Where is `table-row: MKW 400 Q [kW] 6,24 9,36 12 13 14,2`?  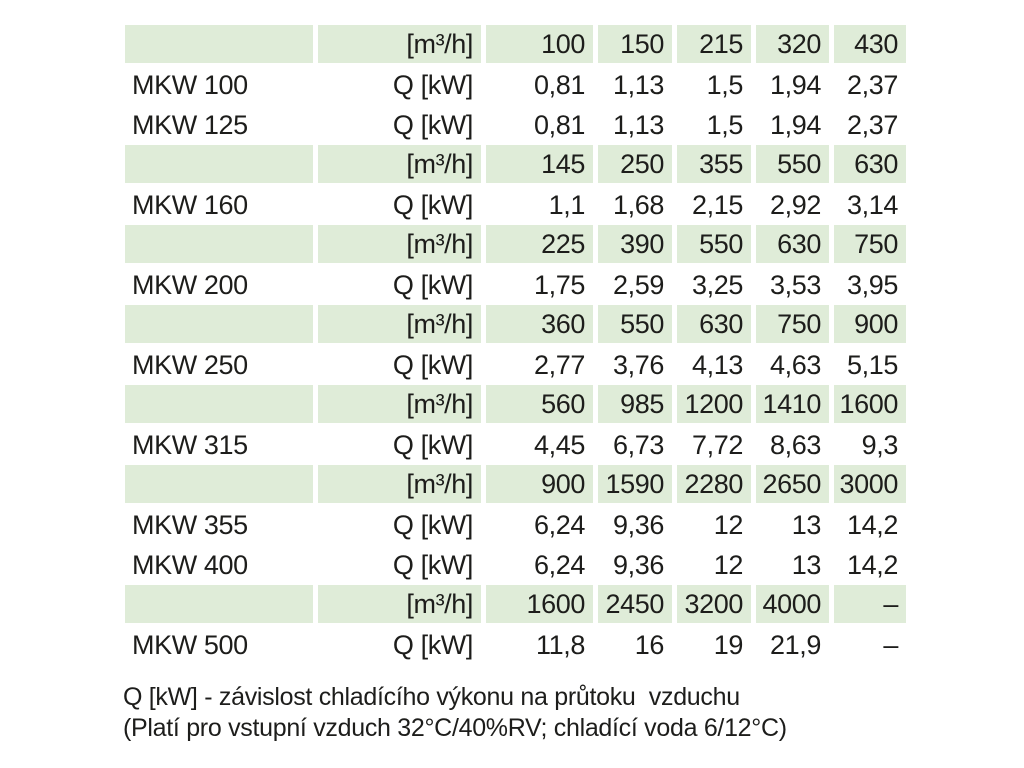 table-row: MKW 400 Q [kW] 6,24 9,36 12 13 14,2 is located at coordinates (515, 565).